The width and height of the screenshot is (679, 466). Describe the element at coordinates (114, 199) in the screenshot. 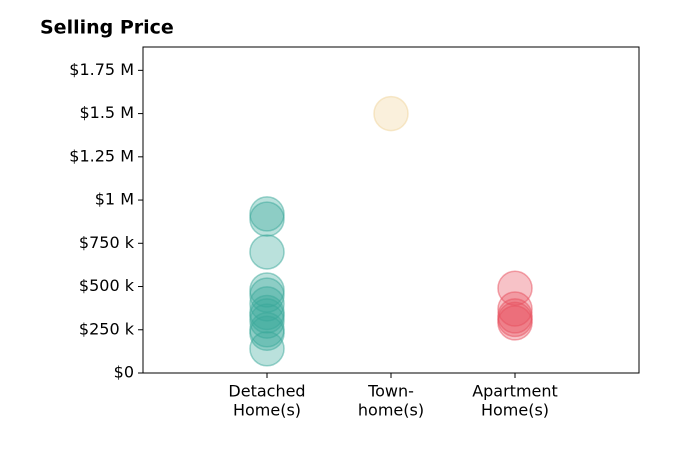

I see `y-tick-label: $1 M` at that location.